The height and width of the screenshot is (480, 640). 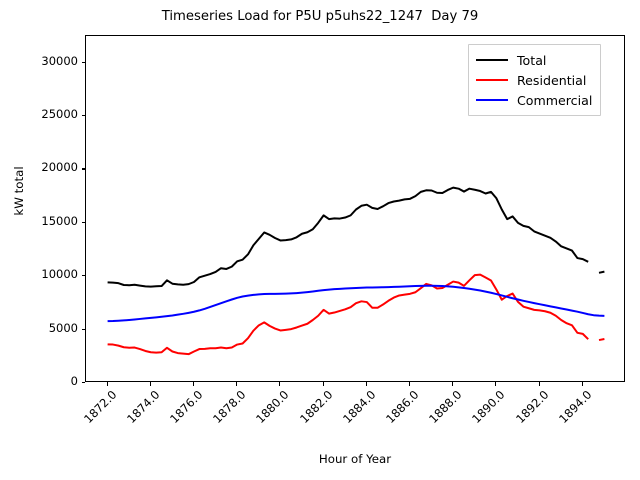 I want to click on x-tick-label: 1890.0, so click(x=488, y=406).